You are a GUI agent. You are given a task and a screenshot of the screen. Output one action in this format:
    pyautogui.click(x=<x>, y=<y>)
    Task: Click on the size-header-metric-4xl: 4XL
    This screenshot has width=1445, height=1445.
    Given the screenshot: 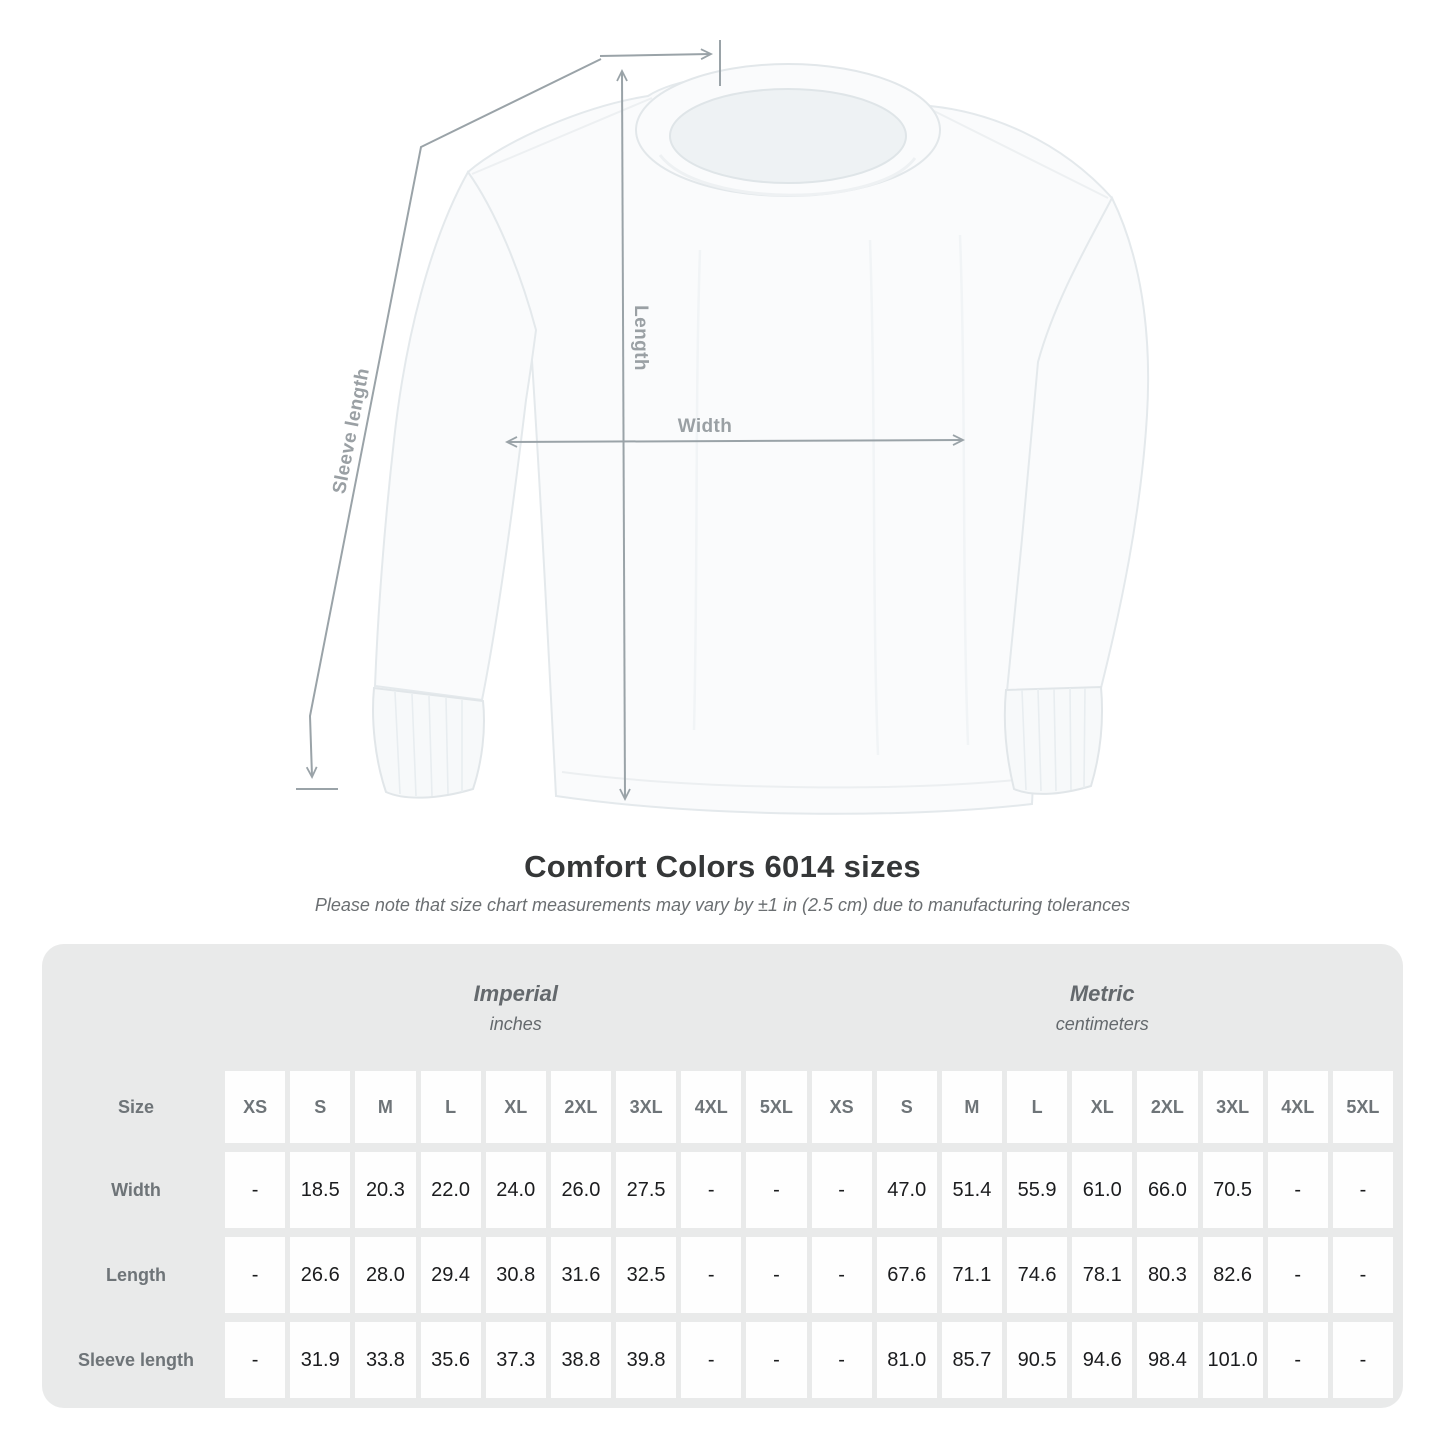 What is the action you would take?
    pyautogui.click(x=1297, y=1107)
    